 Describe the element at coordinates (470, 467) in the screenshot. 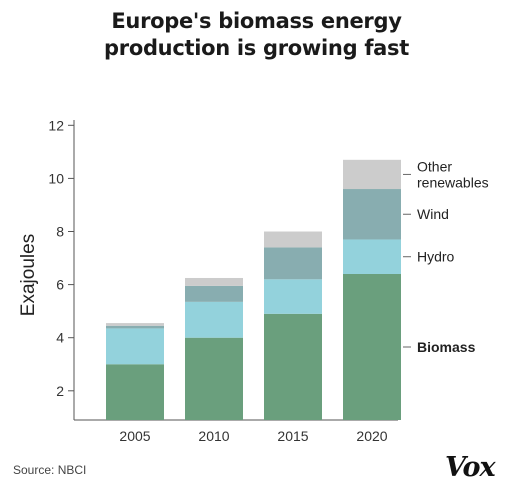

I see `vox-logo: Vox` at that location.